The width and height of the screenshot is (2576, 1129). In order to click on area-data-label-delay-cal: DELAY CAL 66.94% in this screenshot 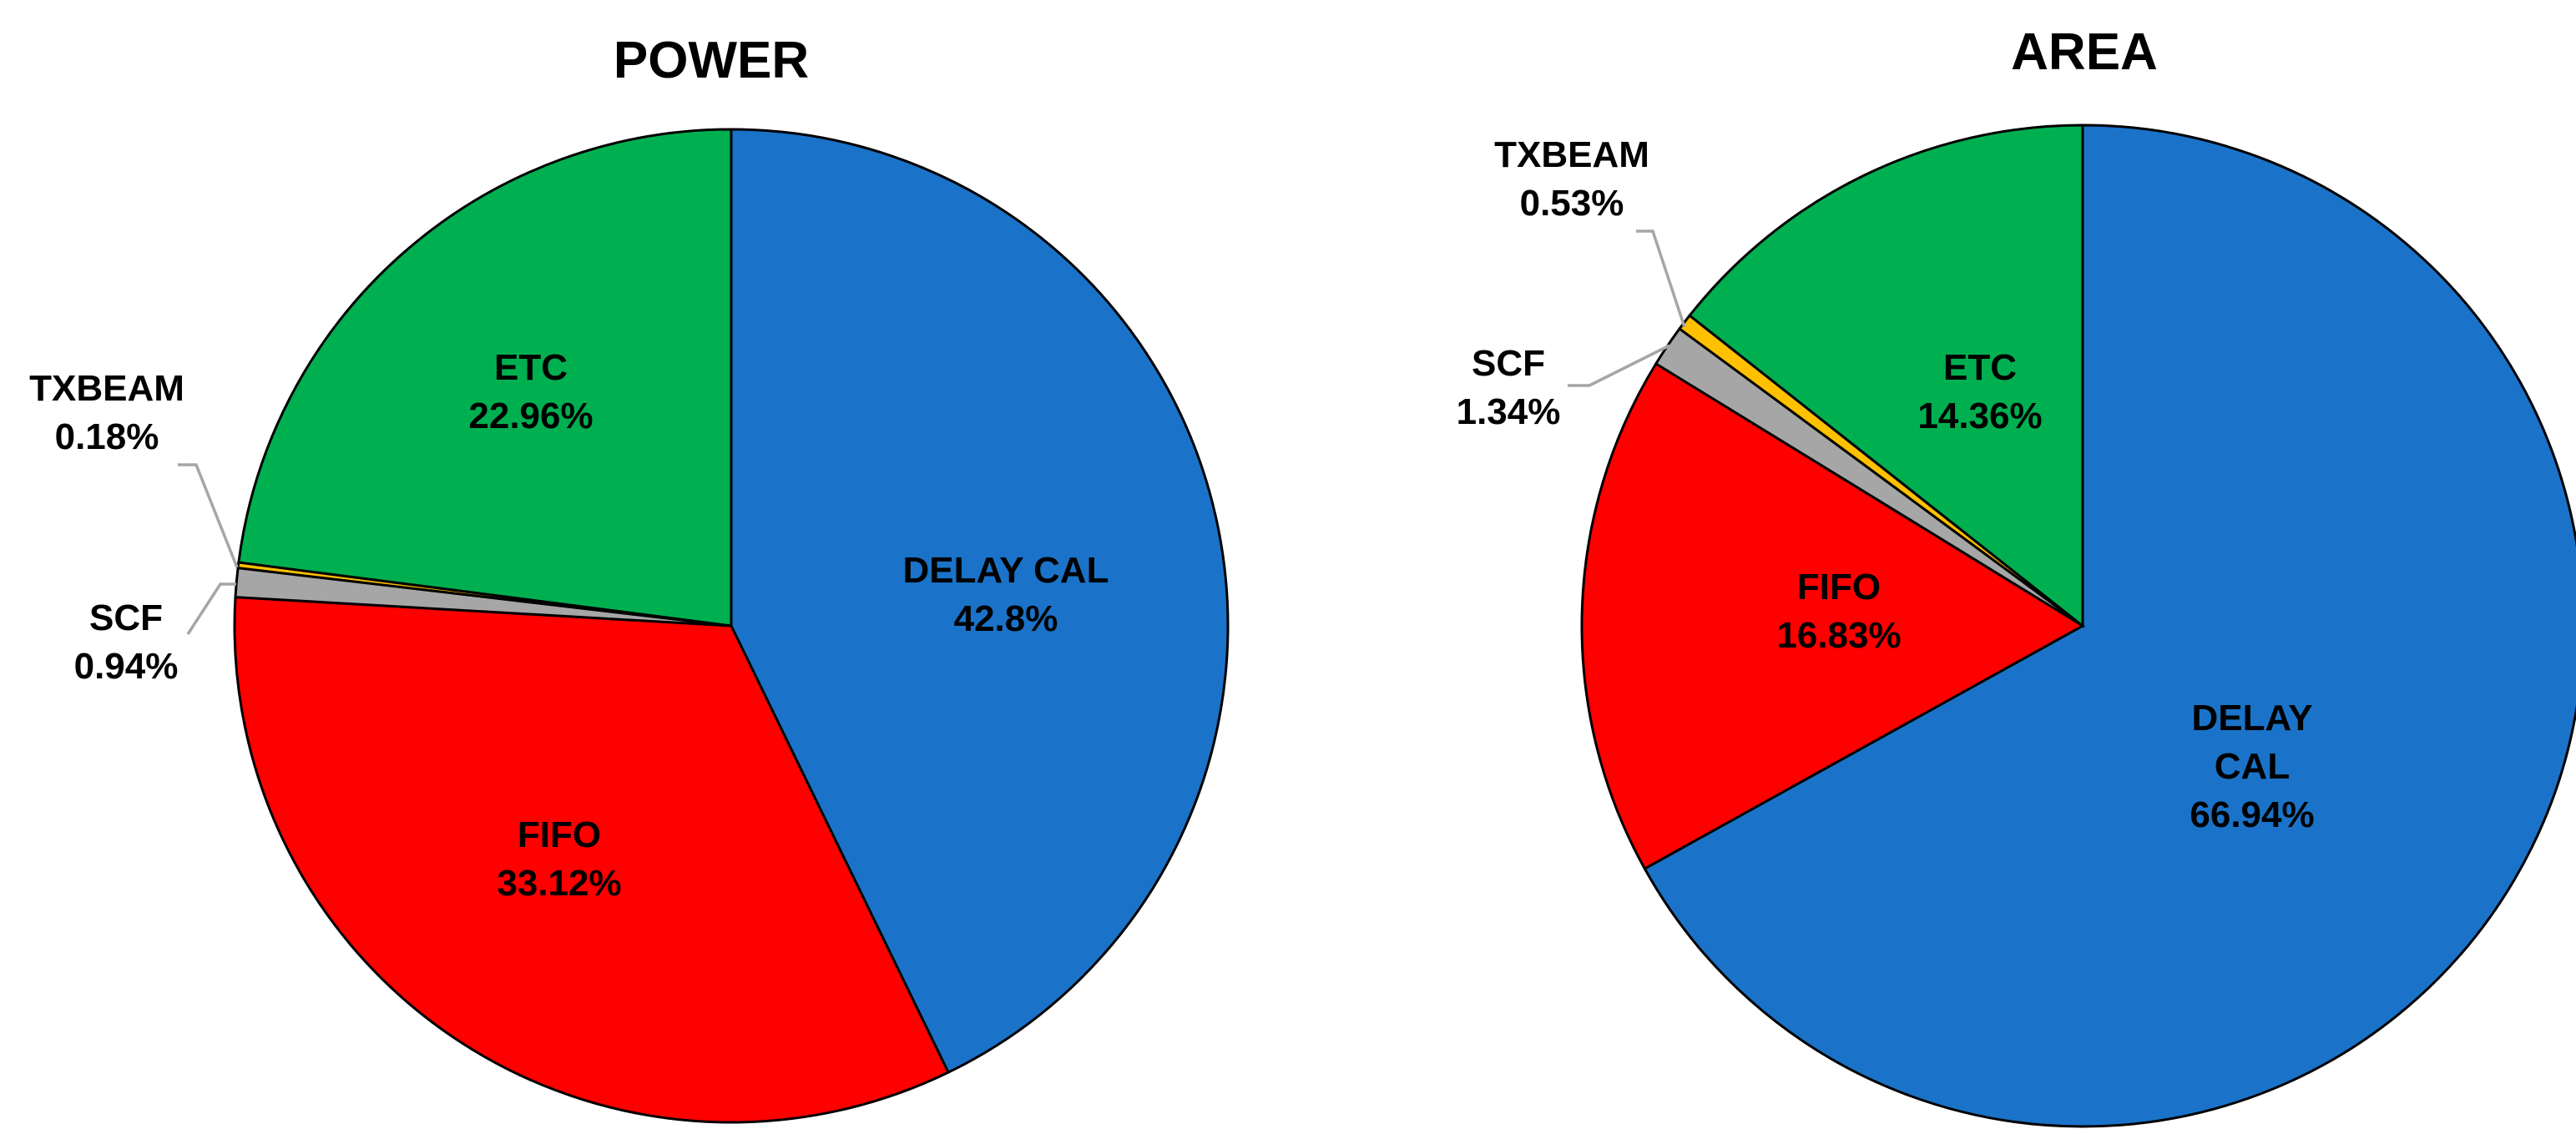, I will do `click(2252, 767)`.